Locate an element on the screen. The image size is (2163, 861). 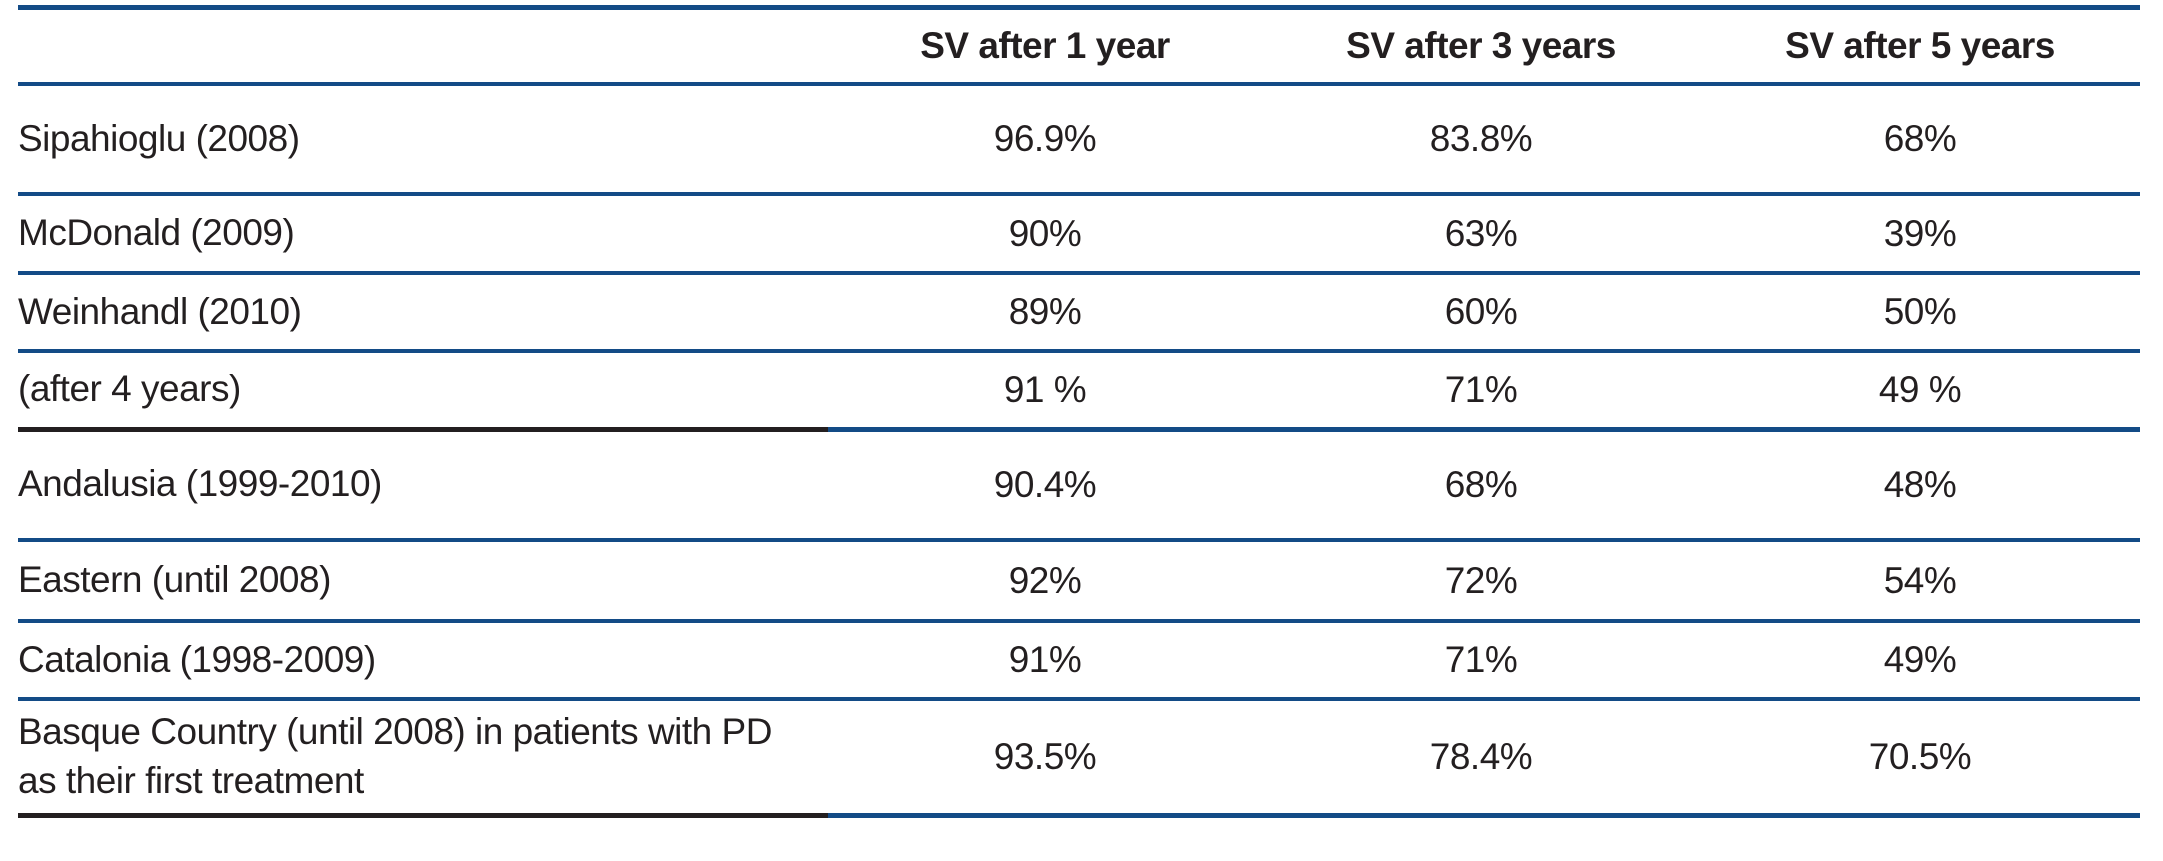
corner-cell is located at coordinates (423, 46).